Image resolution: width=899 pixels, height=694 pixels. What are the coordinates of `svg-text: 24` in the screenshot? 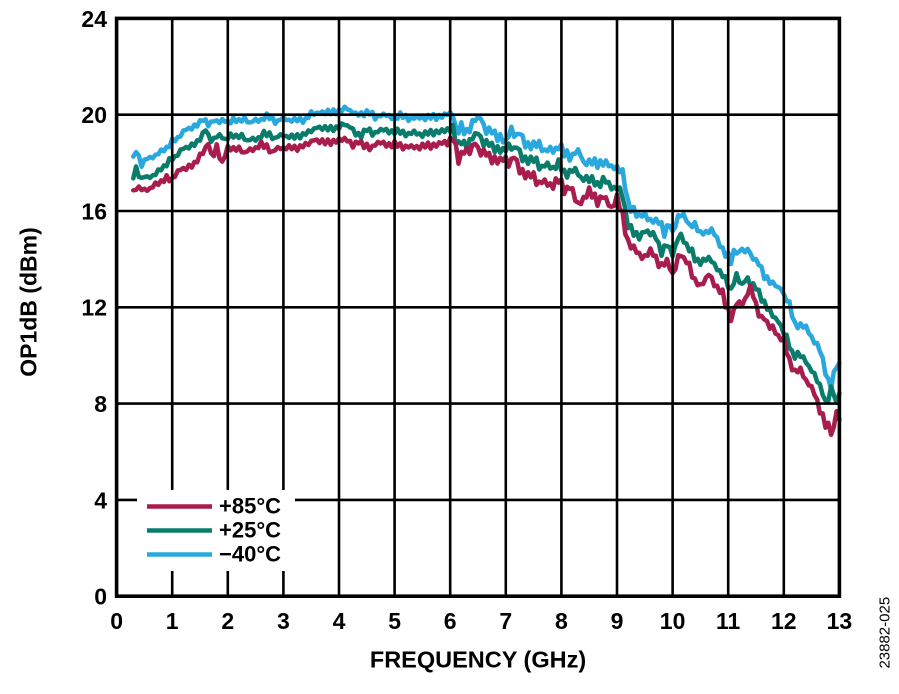 It's located at (94, 19).